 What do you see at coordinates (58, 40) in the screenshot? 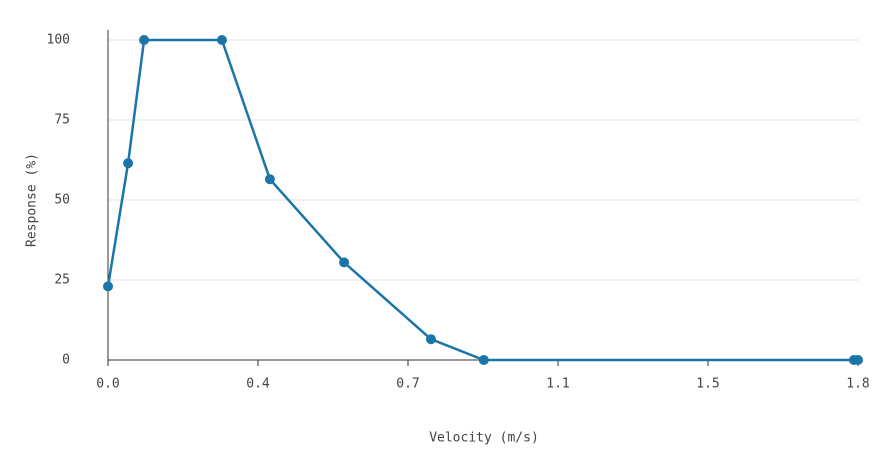
I see `y-tick-label: 100` at bounding box center [58, 40].